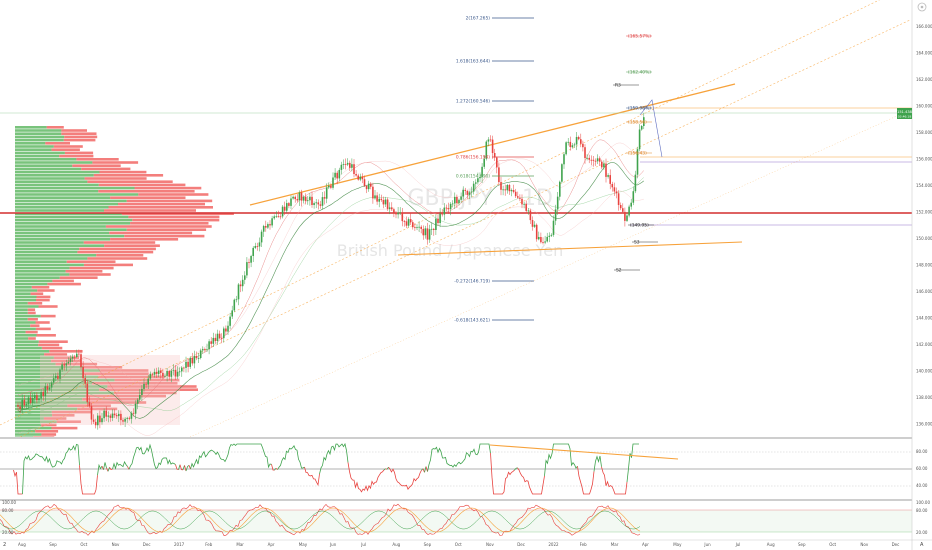 This screenshot has width=932, height=550. What do you see at coordinates (4, 545) in the screenshot?
I see `time-axis-log-icon: 2` at bounding box center [4, 545].